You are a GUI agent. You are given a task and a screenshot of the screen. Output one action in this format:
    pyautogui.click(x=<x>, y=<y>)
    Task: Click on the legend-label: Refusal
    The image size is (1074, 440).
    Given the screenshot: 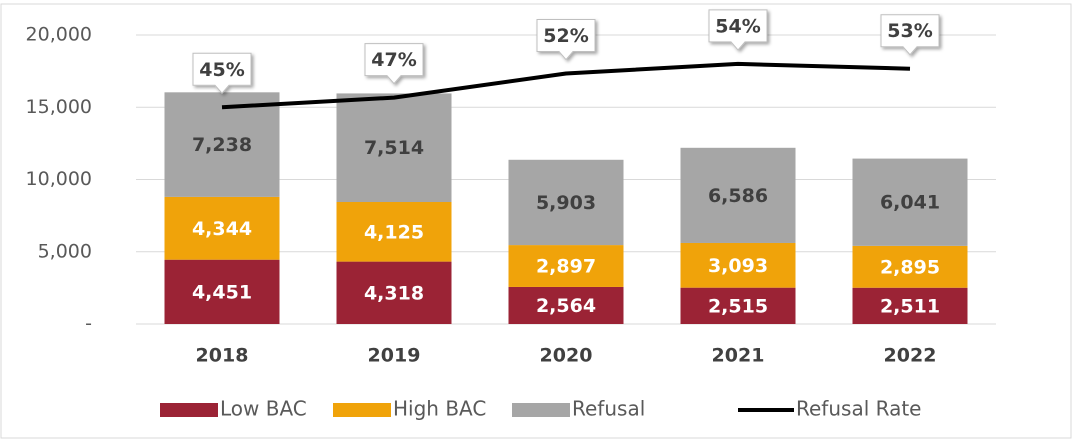 What is the action you would take?
    pyautogui.click(x=608, y=409)
    